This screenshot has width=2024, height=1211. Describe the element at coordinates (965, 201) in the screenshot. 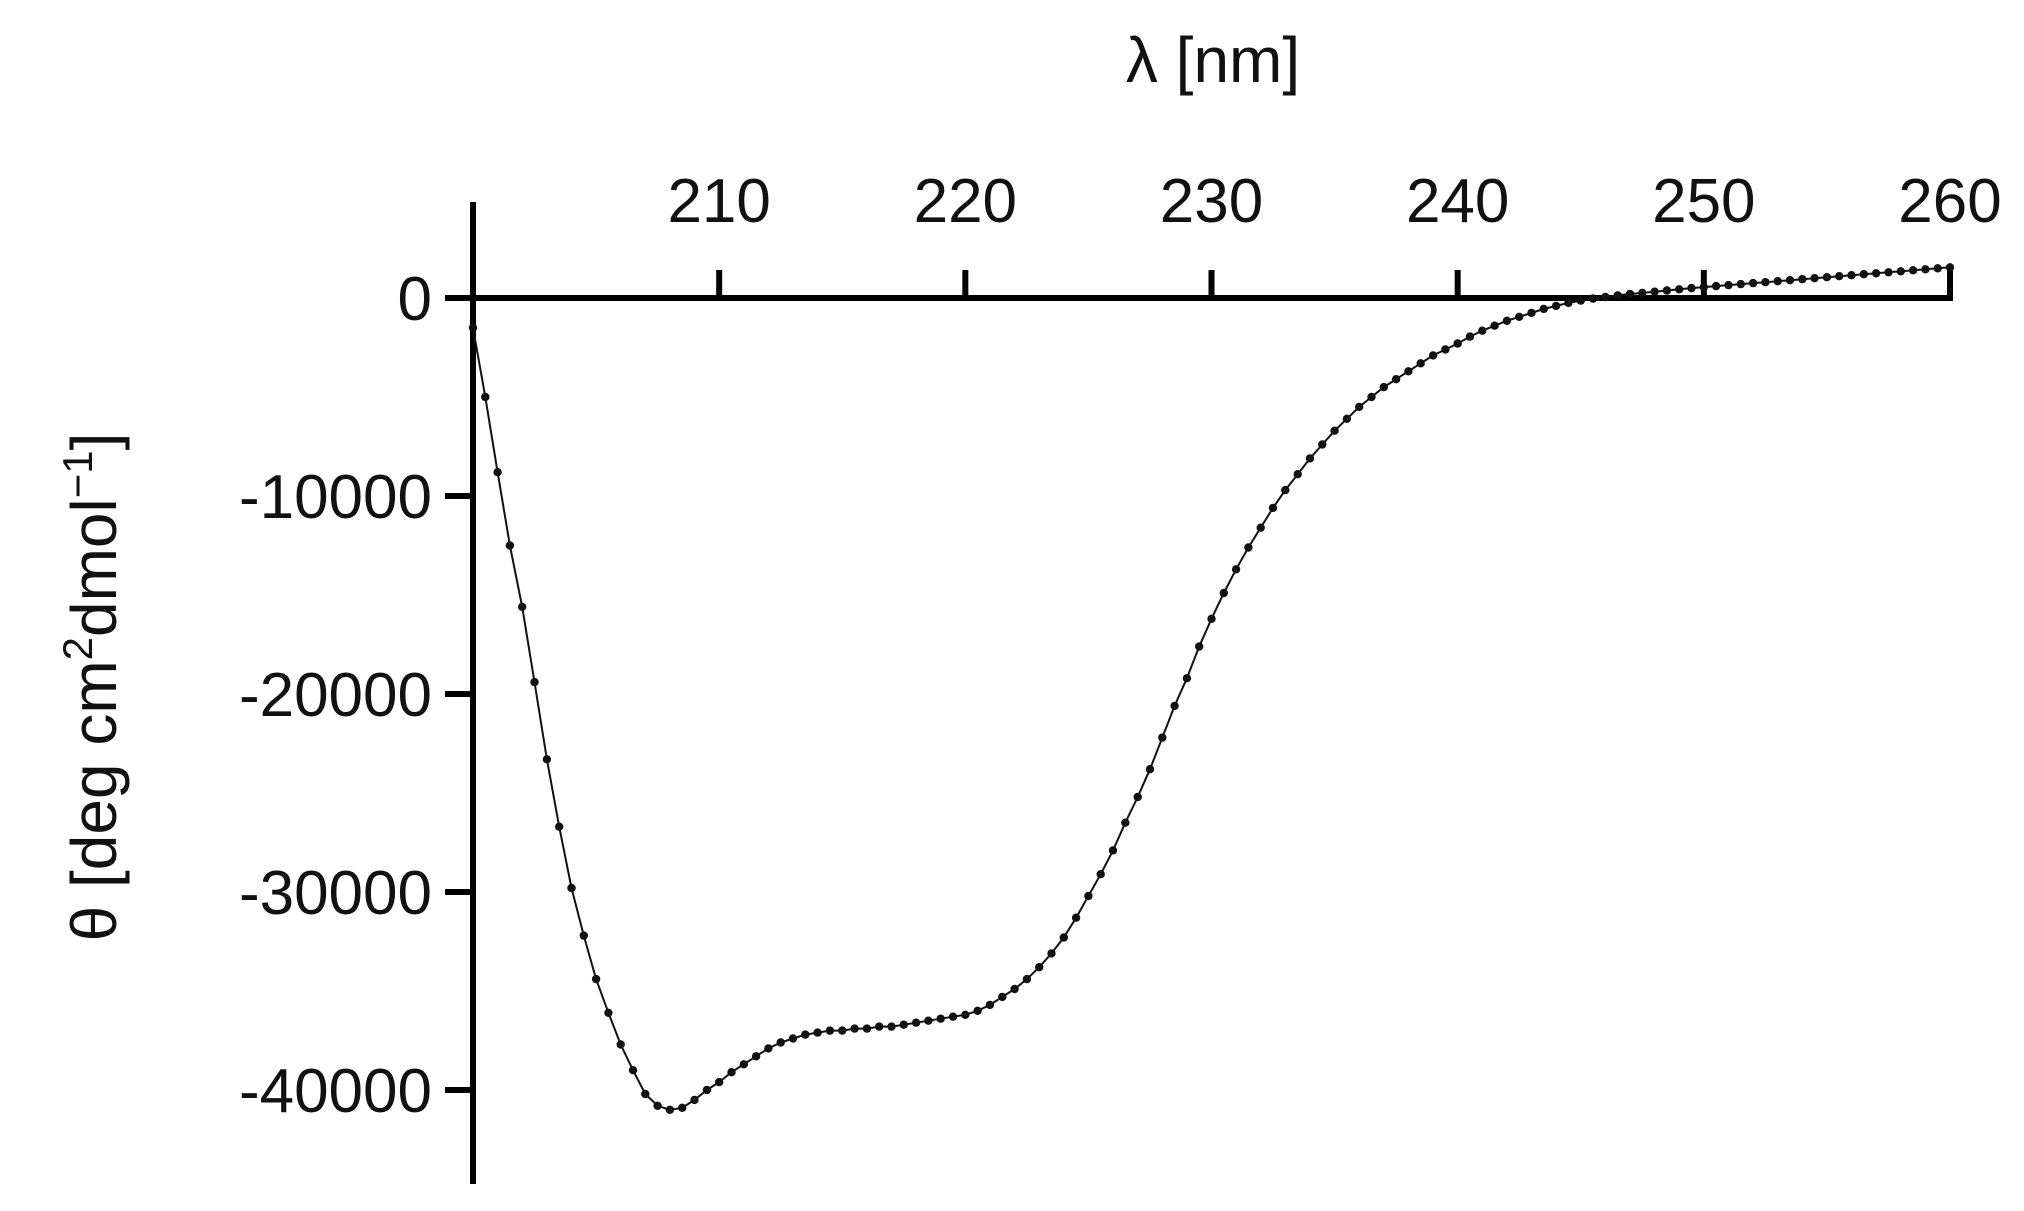

I see `x-tick-label-220: 220` at that location.